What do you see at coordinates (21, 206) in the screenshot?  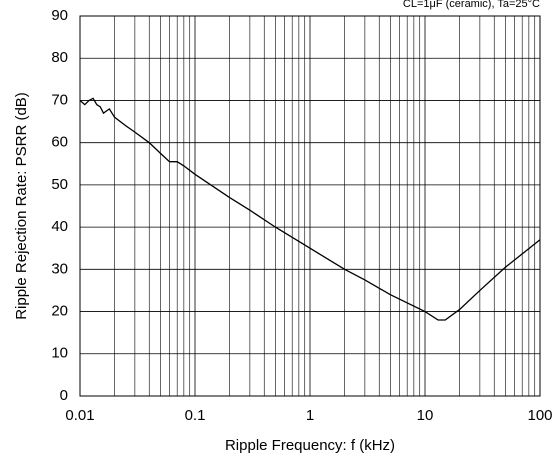 I see `y-axis-label: Ripple Rejection Rate: PSRR (dB)` at bounding box center [21, 206].